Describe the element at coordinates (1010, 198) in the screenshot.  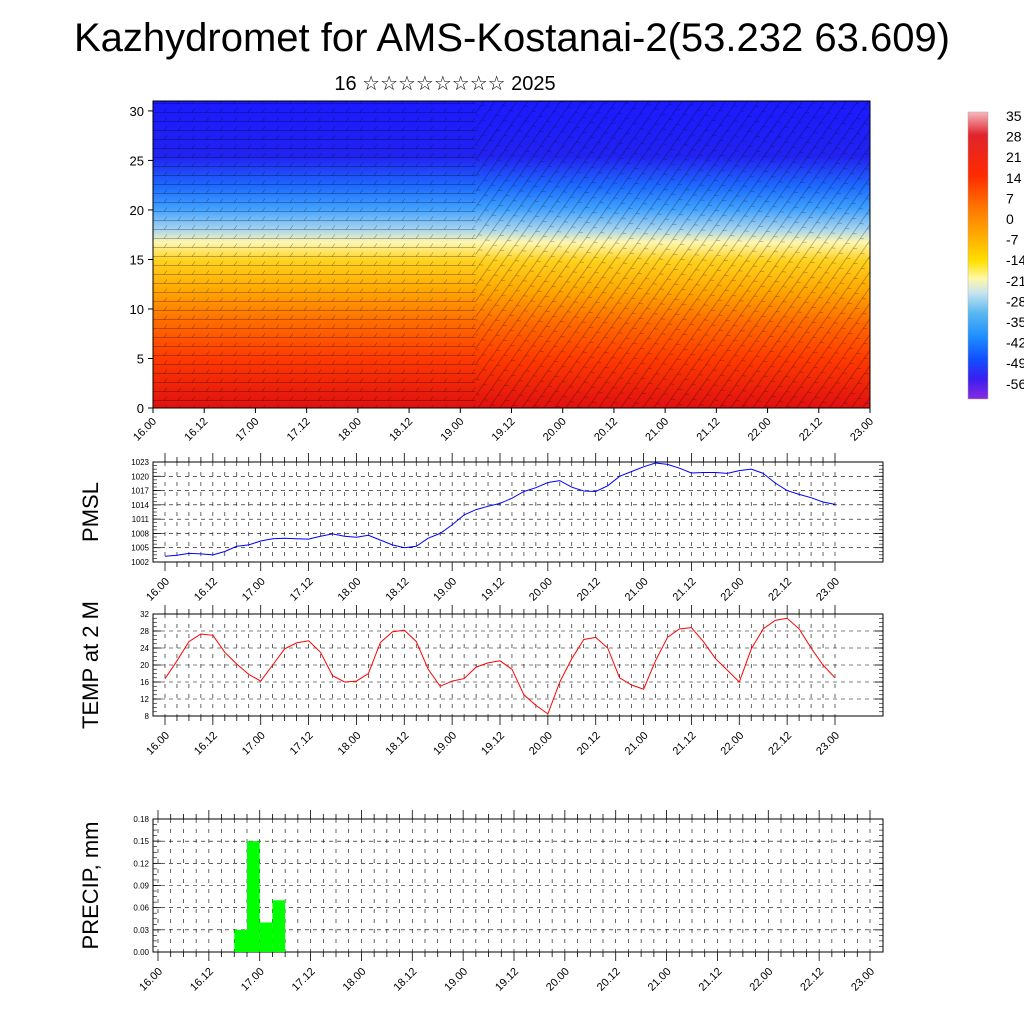
I see `colorbar-label: 7` at that location.